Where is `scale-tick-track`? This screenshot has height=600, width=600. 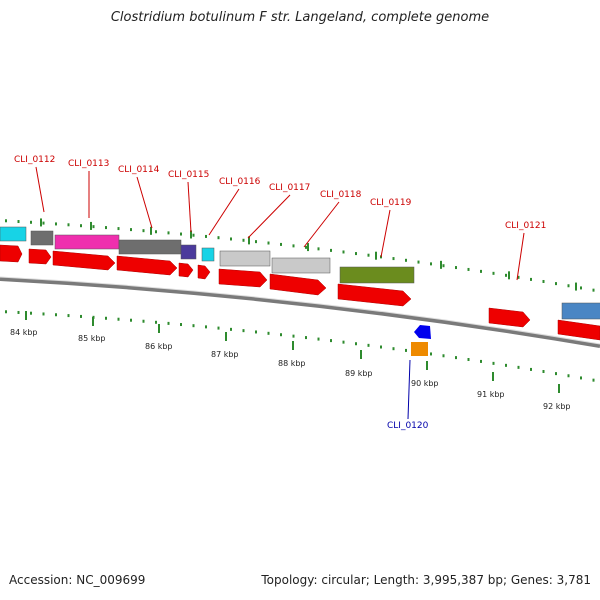 scale-tick-track is located at coordinates (300, 351).